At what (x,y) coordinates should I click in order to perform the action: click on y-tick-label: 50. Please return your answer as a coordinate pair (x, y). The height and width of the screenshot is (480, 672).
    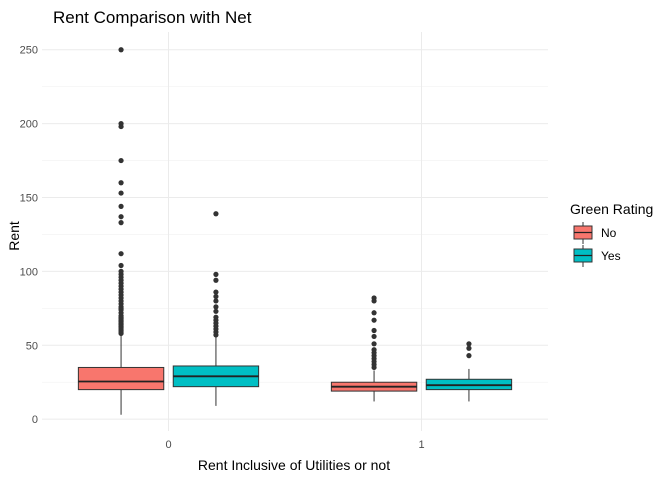
    Looking at the image, I should click on (32, 346).